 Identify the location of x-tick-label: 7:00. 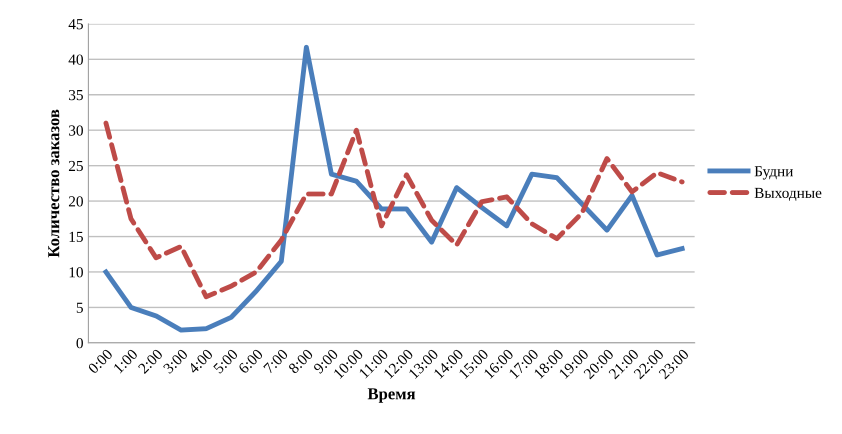
(276, 361).